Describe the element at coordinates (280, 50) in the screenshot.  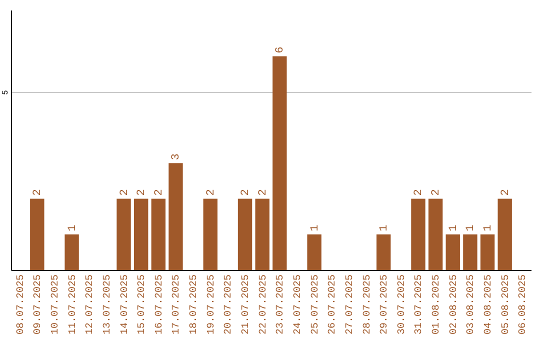
I see `data-label: 6` at that location.